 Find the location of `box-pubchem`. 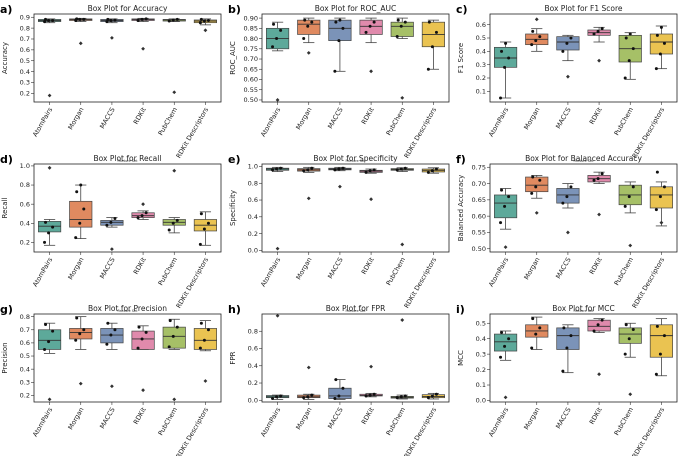

box-pubchem is located at coordinates (630, 359).